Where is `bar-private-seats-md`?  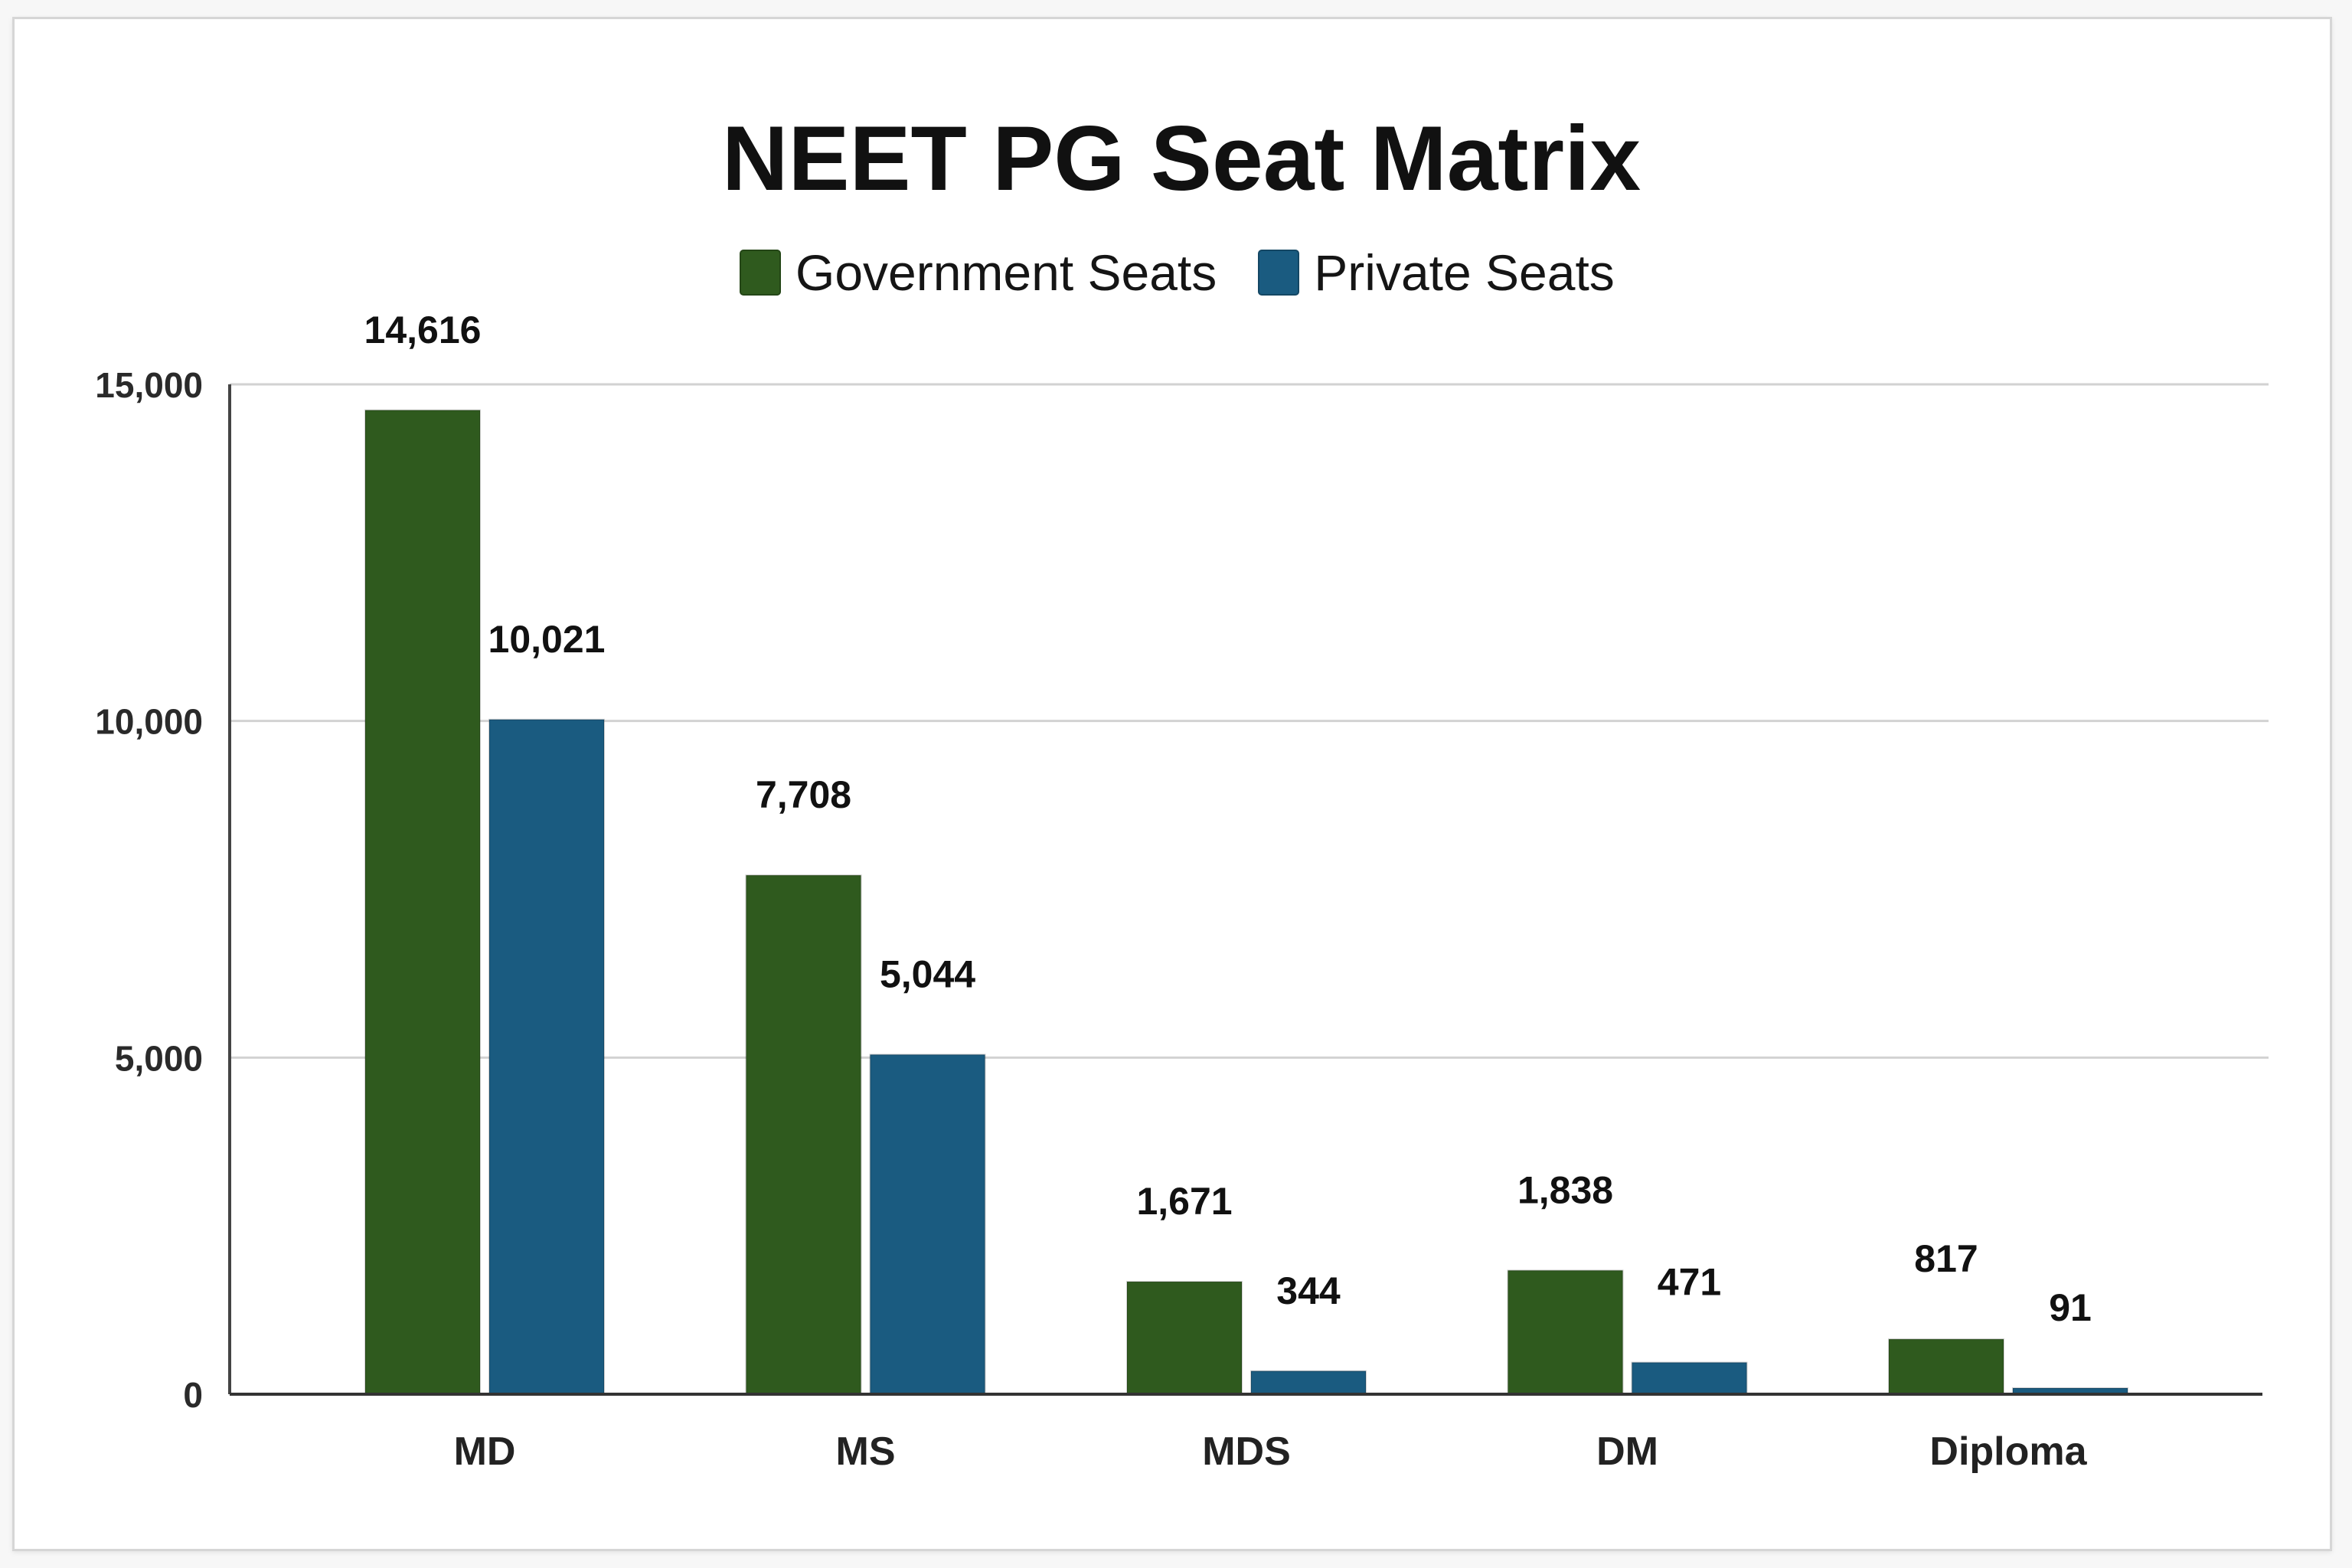 bar-private-seats-md is located at coordinates (546, 1056).